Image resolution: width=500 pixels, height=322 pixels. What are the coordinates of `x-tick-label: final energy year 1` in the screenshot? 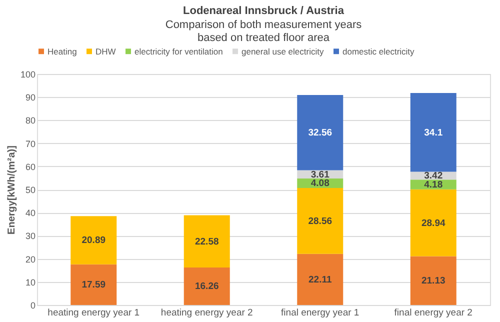 It's located at (320, 313).